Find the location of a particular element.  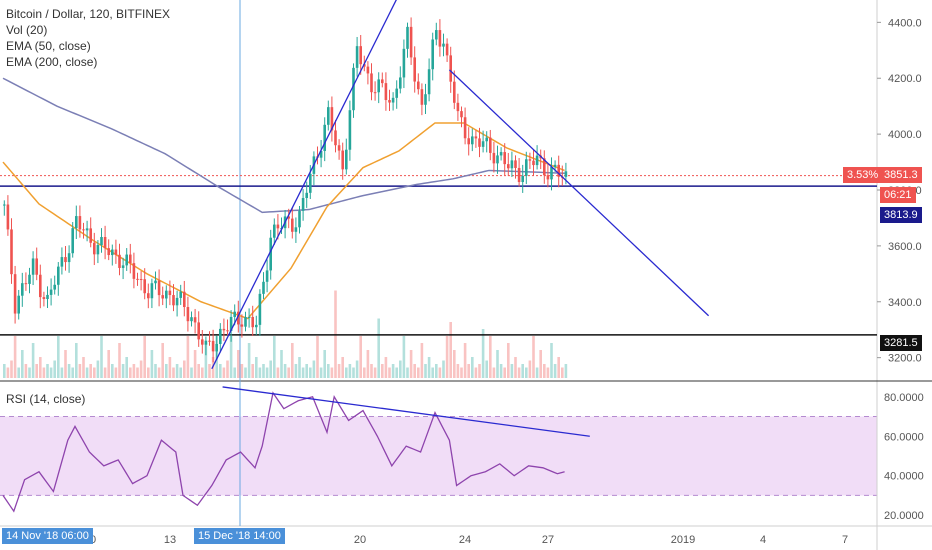

percent-change-tag: 3.53% is located at coordinates (863, 175).